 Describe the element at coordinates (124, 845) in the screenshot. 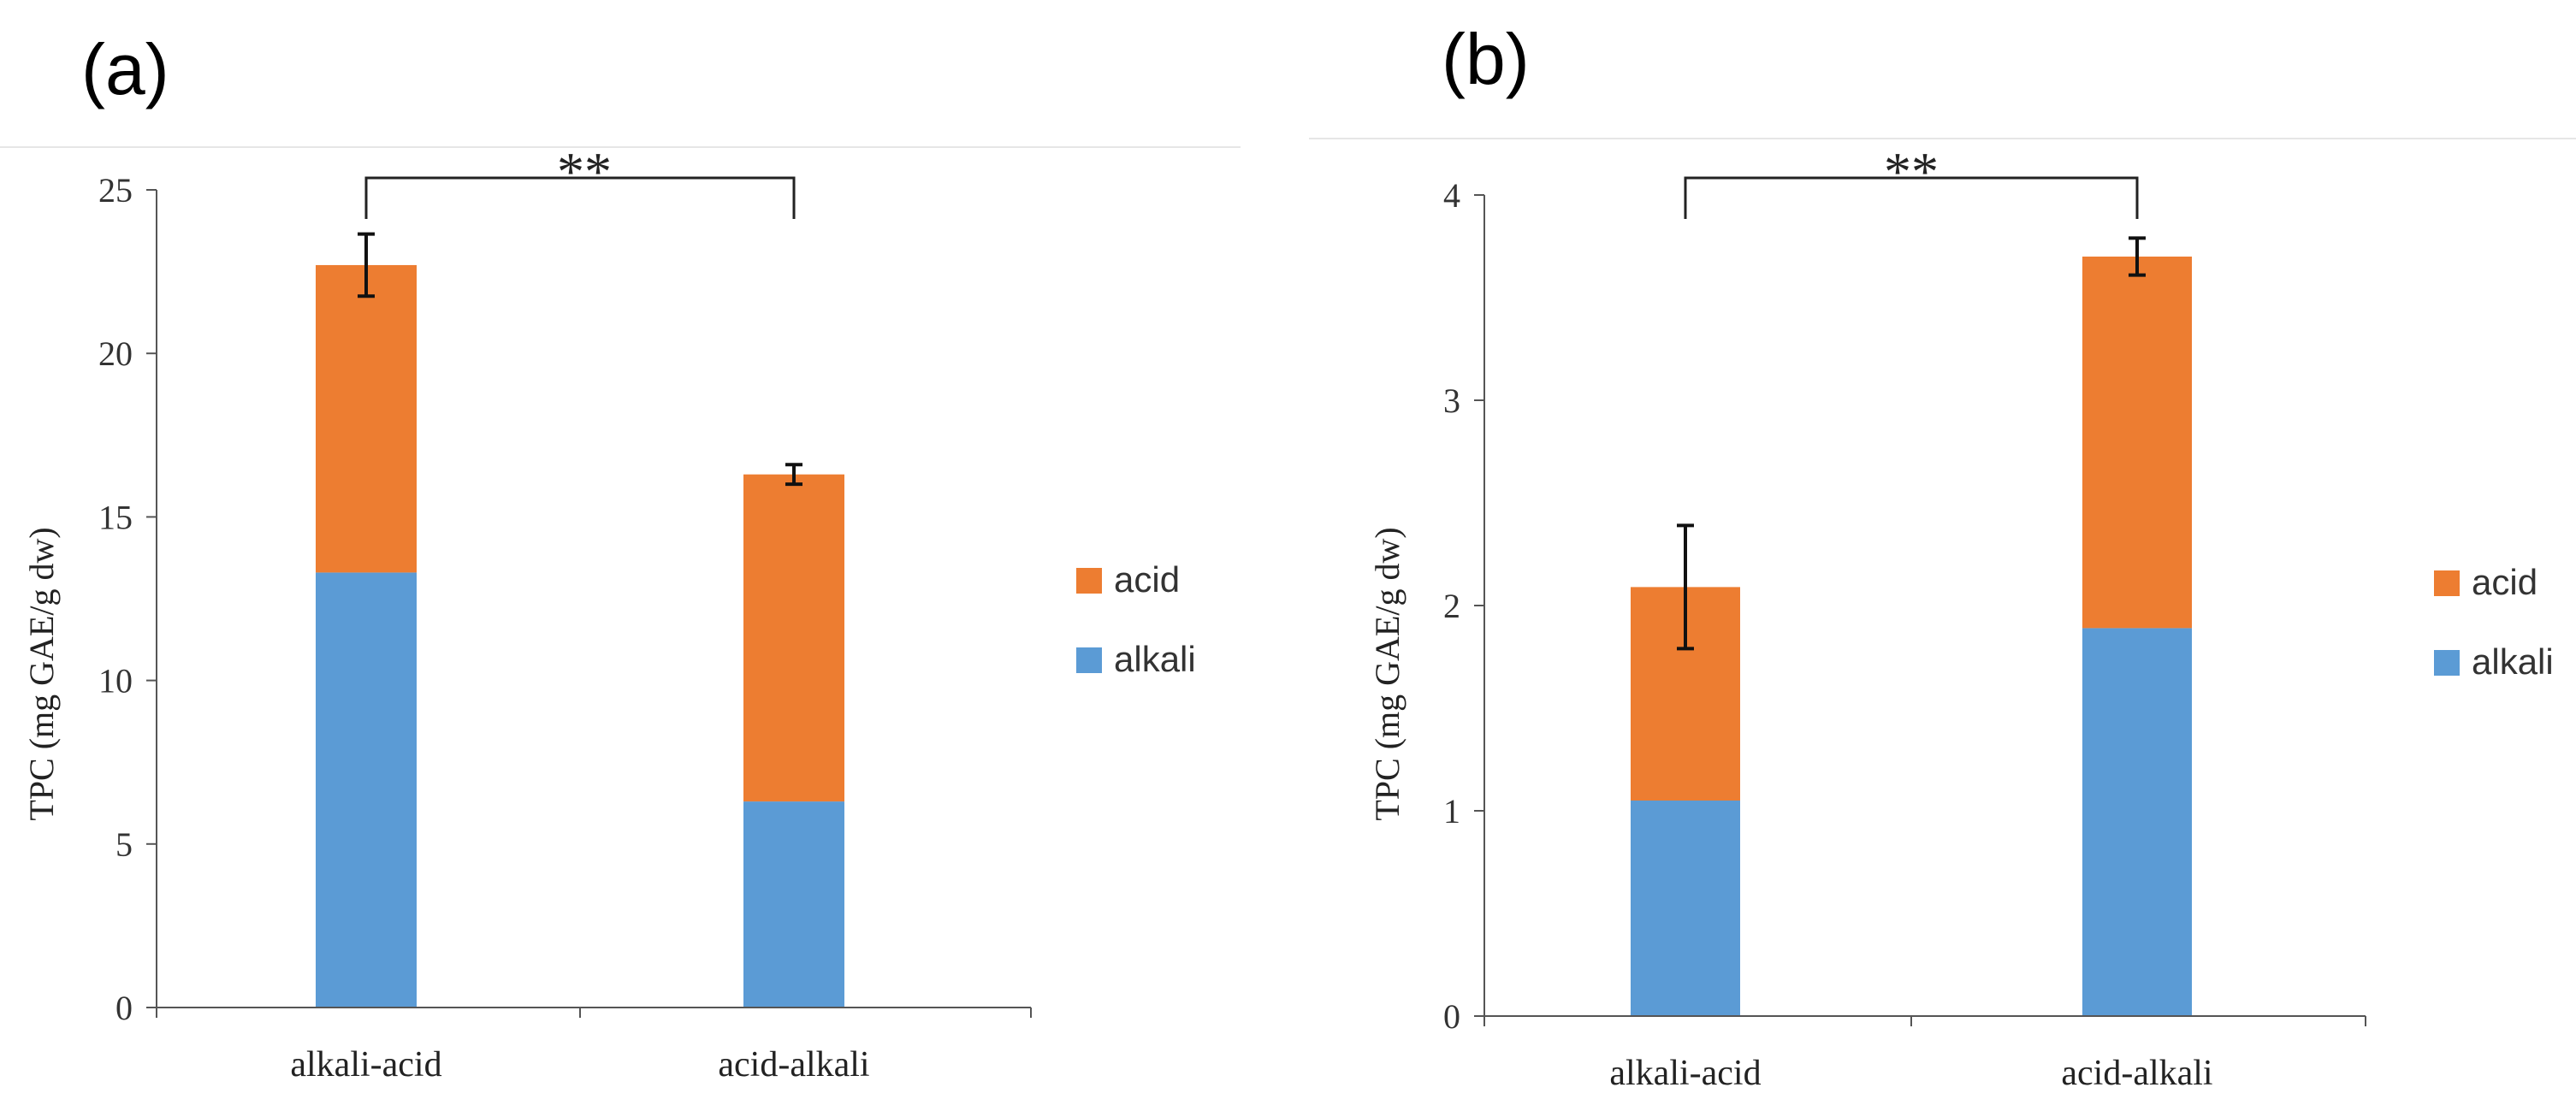

I see `y-tick-label: 5` at that location.